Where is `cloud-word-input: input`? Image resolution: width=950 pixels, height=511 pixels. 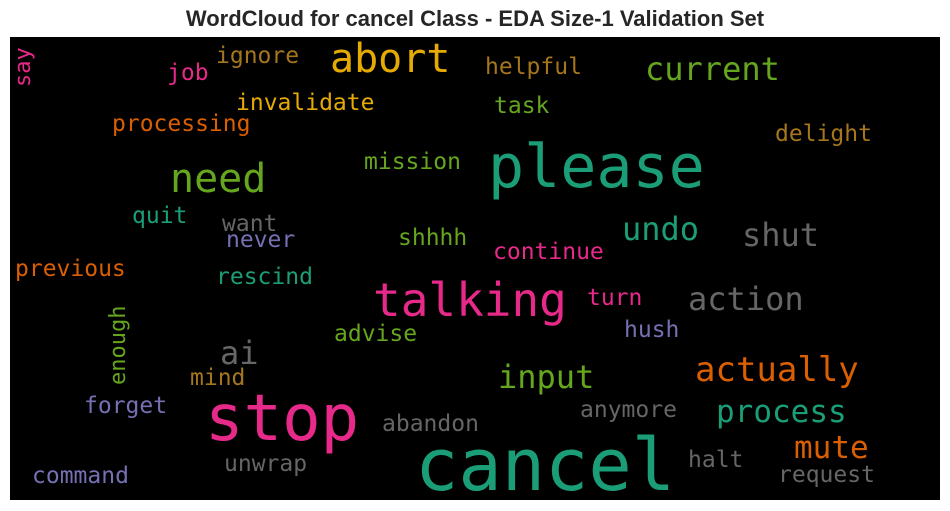 cloud-word-input: input is located at coordinates (546, 377).